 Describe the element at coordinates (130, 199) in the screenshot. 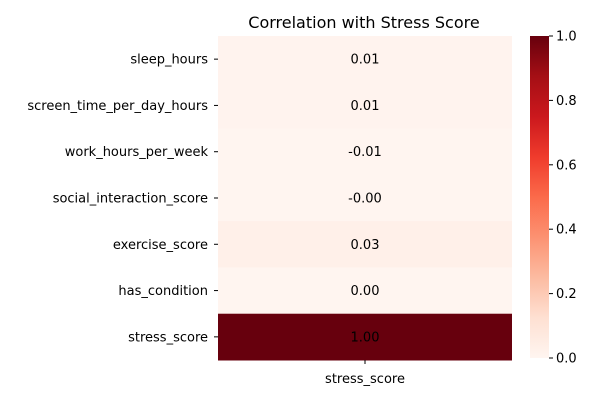

I see `row-label: social_interaction_score` at that location.